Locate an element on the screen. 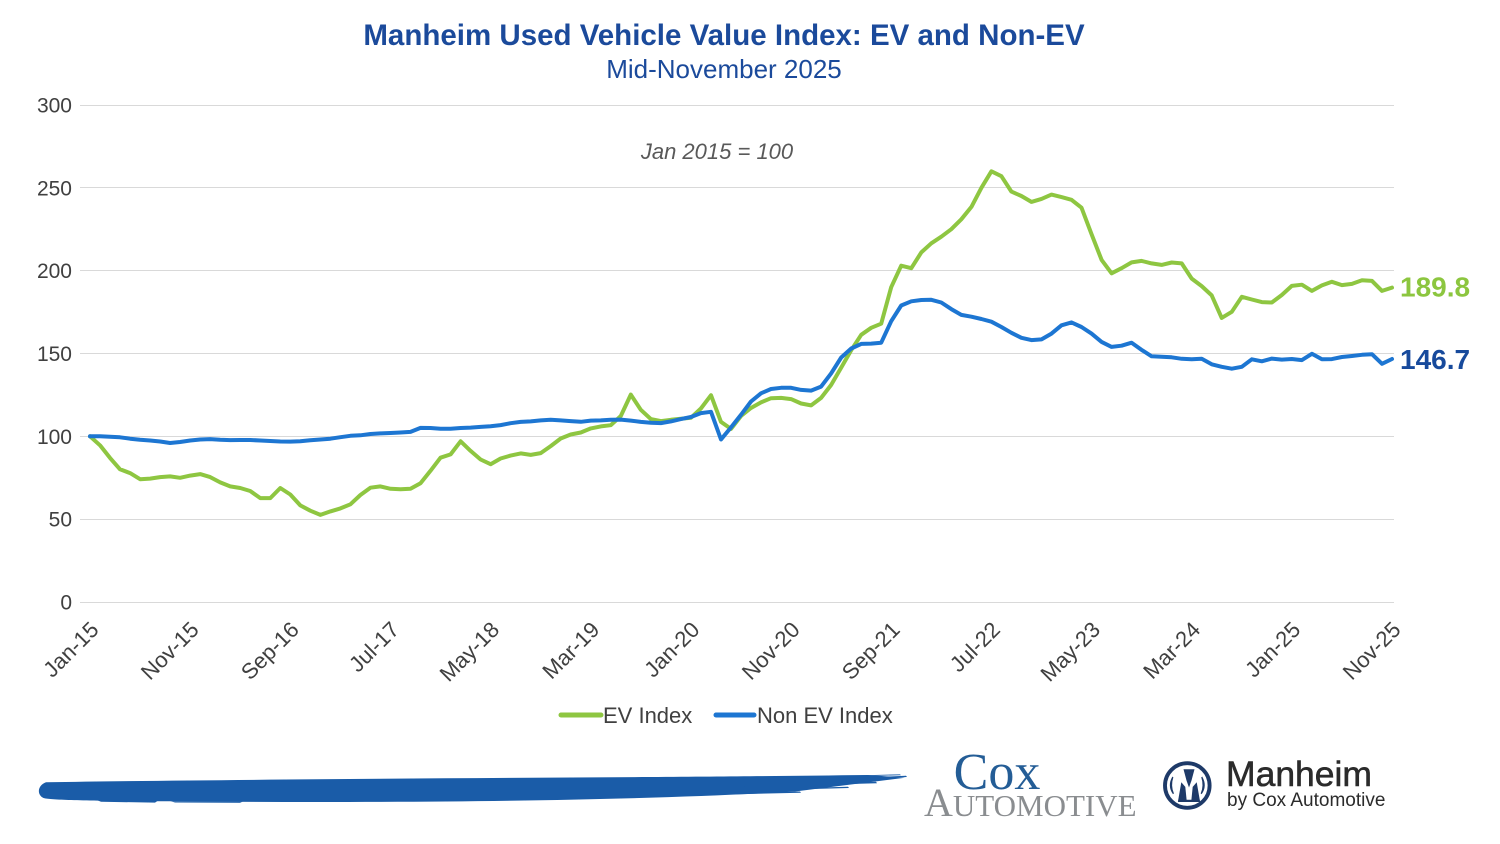  svg-text: Jul-22 is located at coordinates (975, 647).